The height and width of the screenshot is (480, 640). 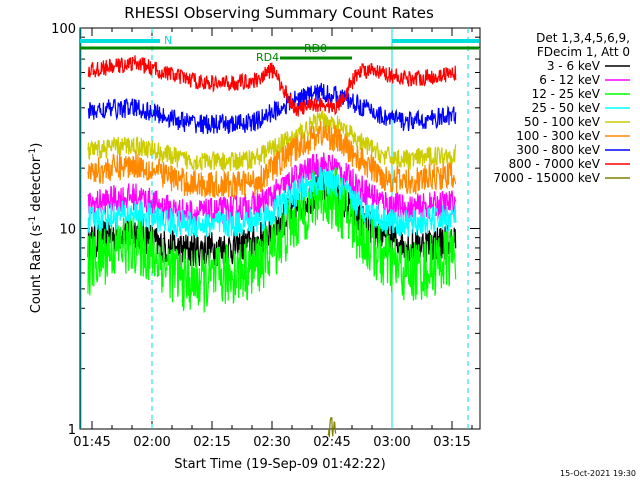 What do you see at coordinates (555, 164) in the screenshot?
I see `legend-label: 800 - 7000 keV` at bounding box center [555, 164].